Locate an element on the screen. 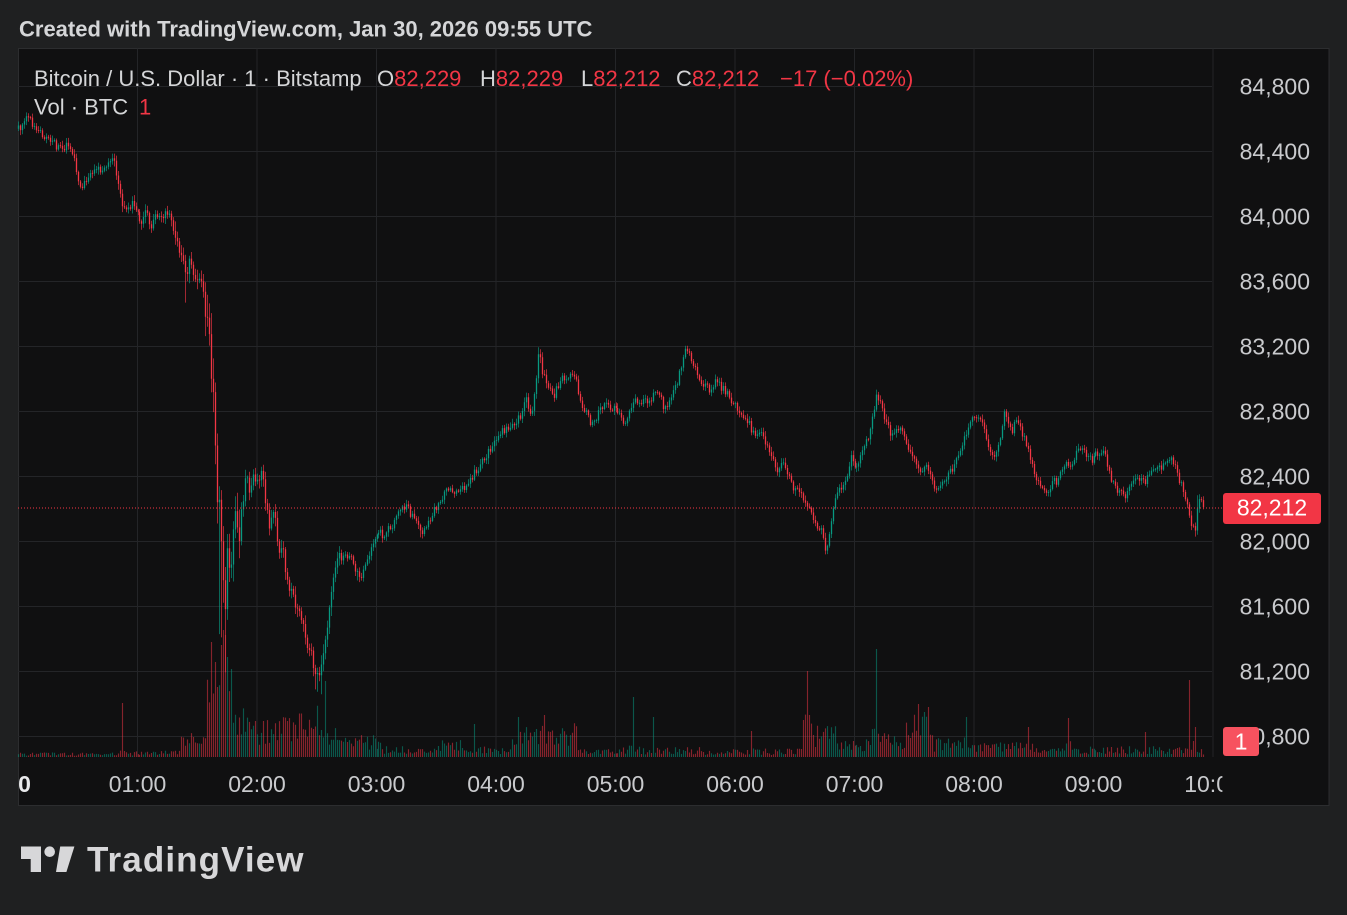 This screenshot has width=1347, height=915. svg-text: 07:00 is located at coordinates (855, 784).